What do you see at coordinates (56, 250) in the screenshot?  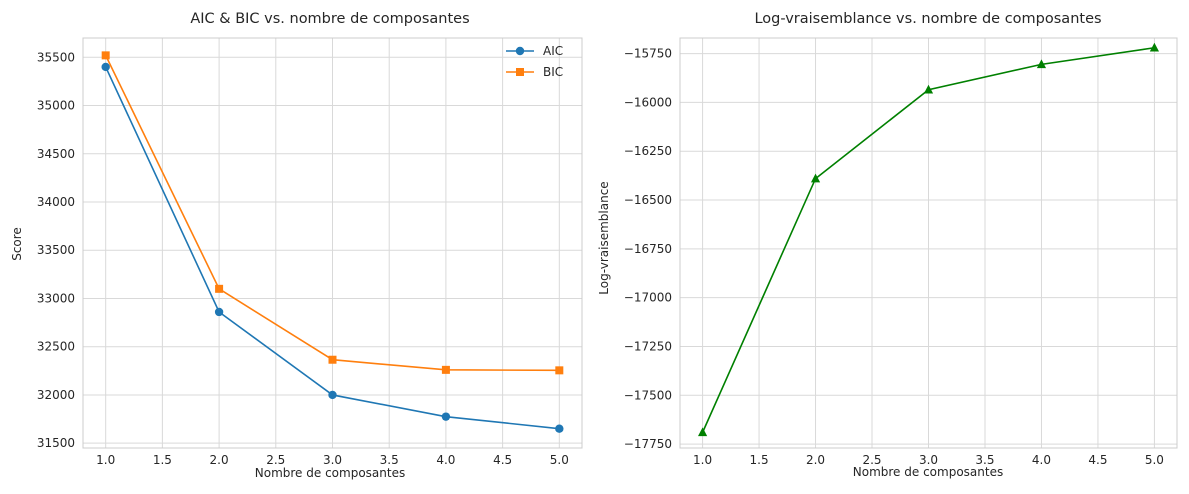 I see `y-tick-label: 33500` at bounding box center [56, 250].